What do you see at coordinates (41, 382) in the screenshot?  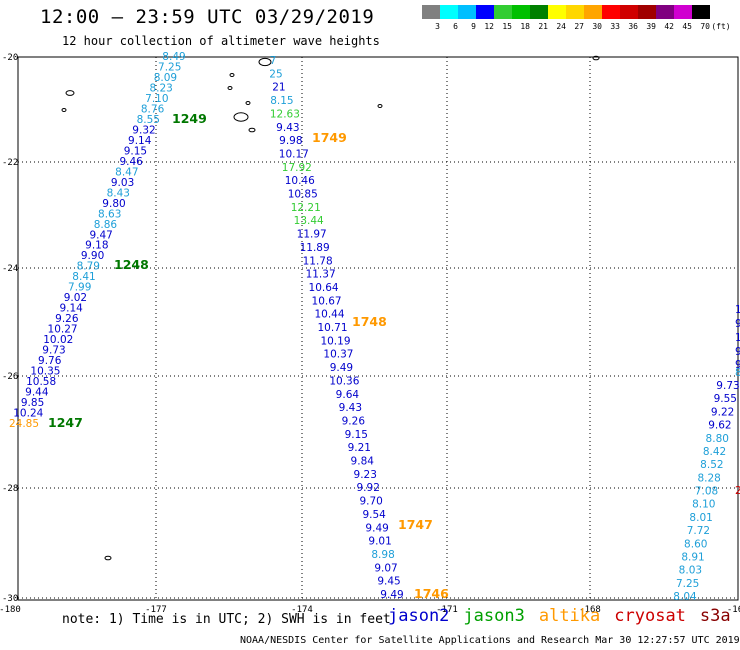 I see `wave-height-value: 10.58` at bounding box center [41, 382].